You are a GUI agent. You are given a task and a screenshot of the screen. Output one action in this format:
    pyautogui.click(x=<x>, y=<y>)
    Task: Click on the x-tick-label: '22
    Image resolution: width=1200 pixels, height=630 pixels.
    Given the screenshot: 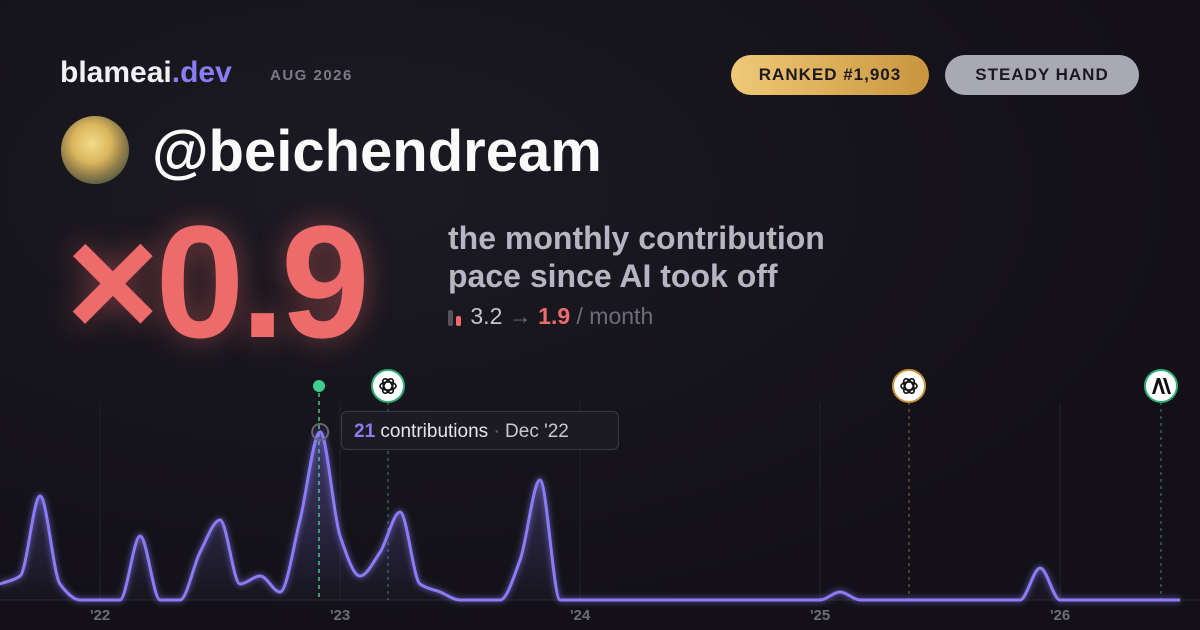 What is the action you would take?
    pyautogui.click(x=100, y=615)
    